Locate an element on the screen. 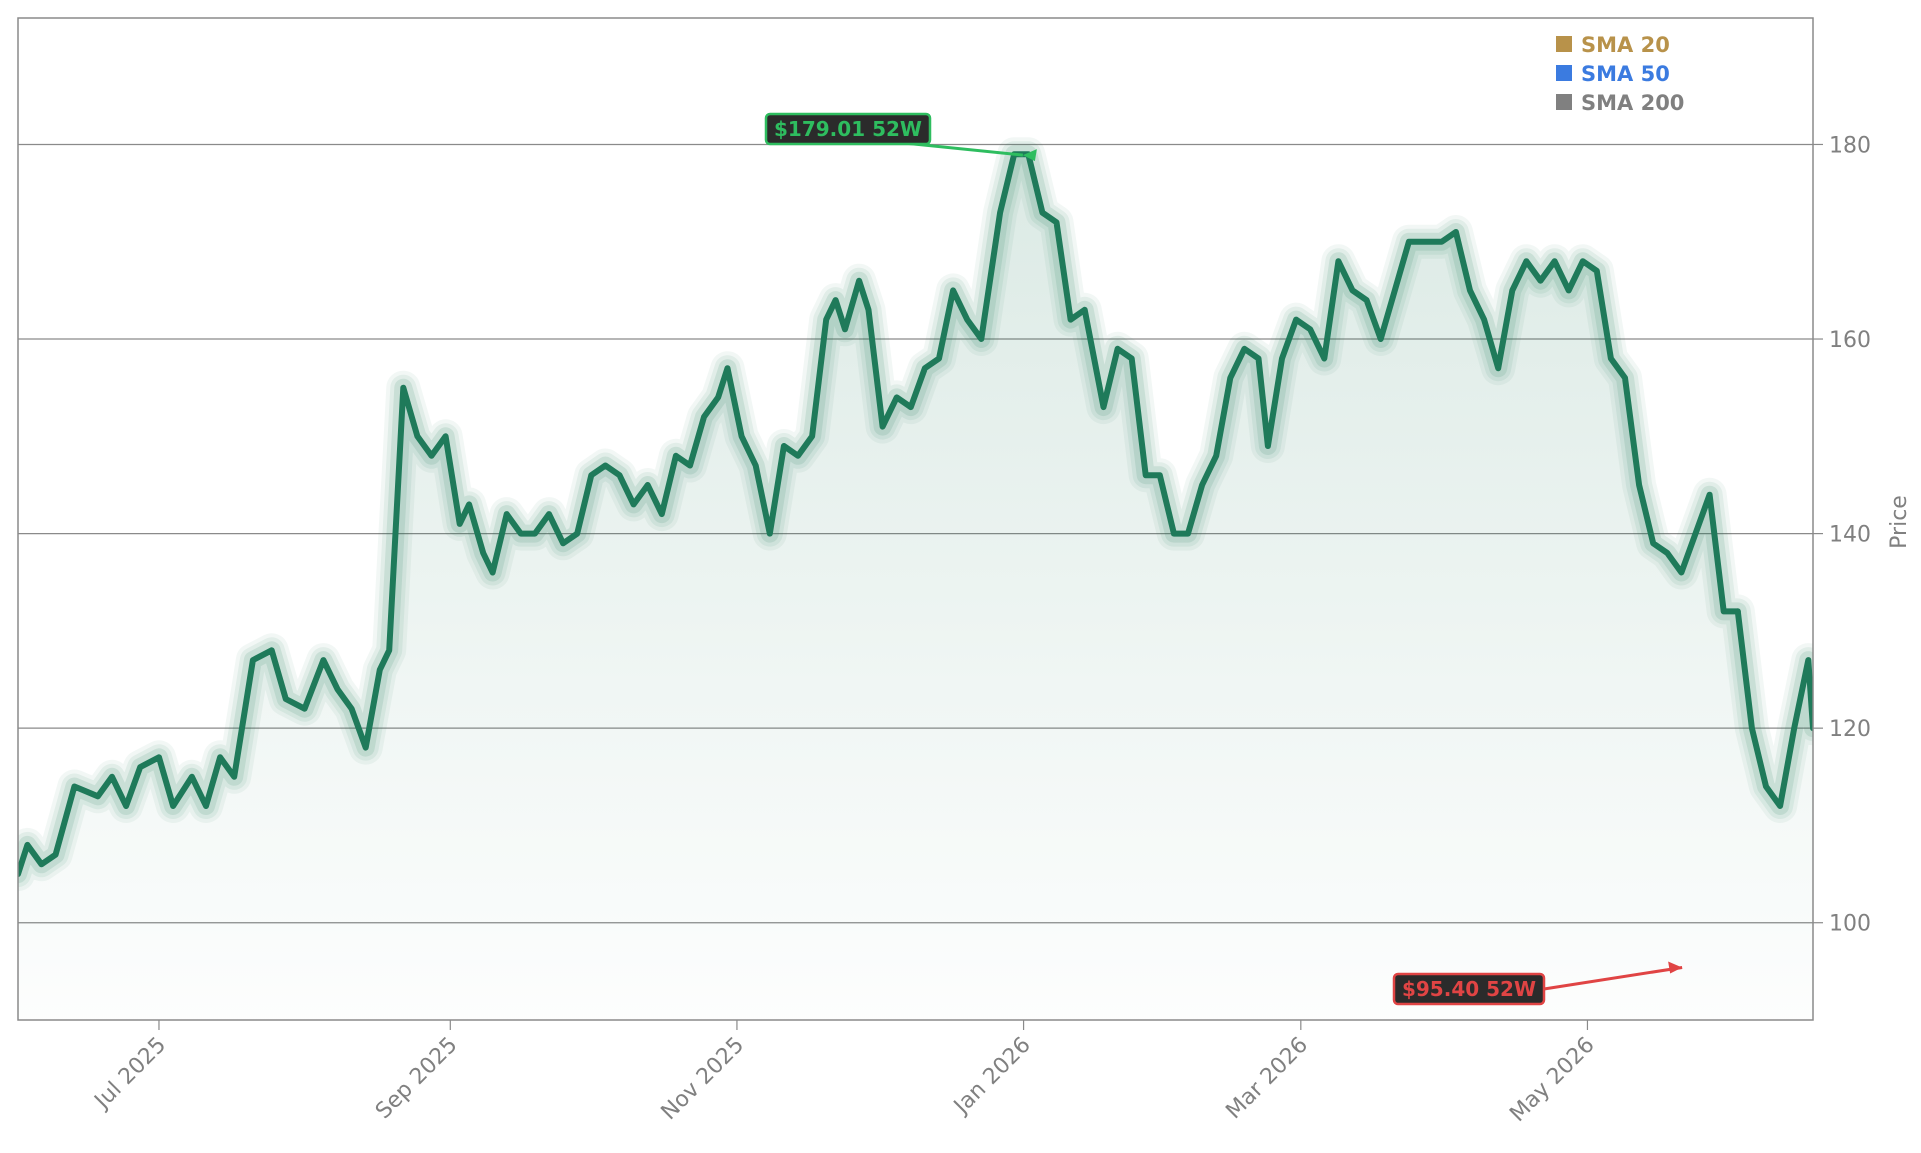 This screenshot has width=1921, height=1153. legend-label: SMA 200 is located at coordinates (1632, 103).